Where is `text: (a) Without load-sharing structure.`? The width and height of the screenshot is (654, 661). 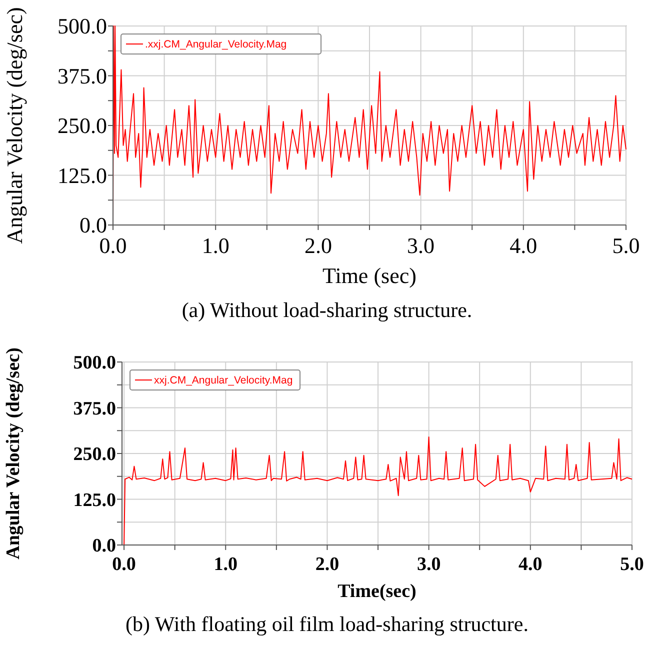
text: (a) Without load-sharing structure. is located at coordinates (327, 310).